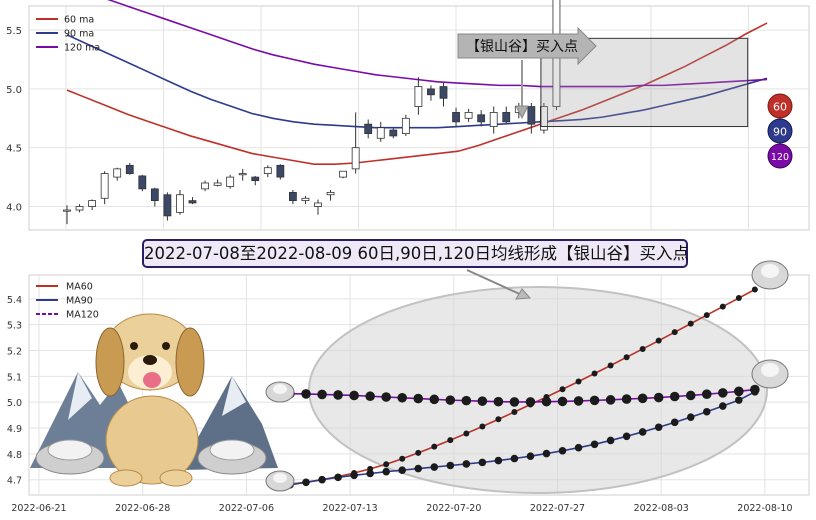 The height and width of the screenshot is (520, 816). I want to click on bottom-x-tick: 2022-08-10, so click(764, 508).